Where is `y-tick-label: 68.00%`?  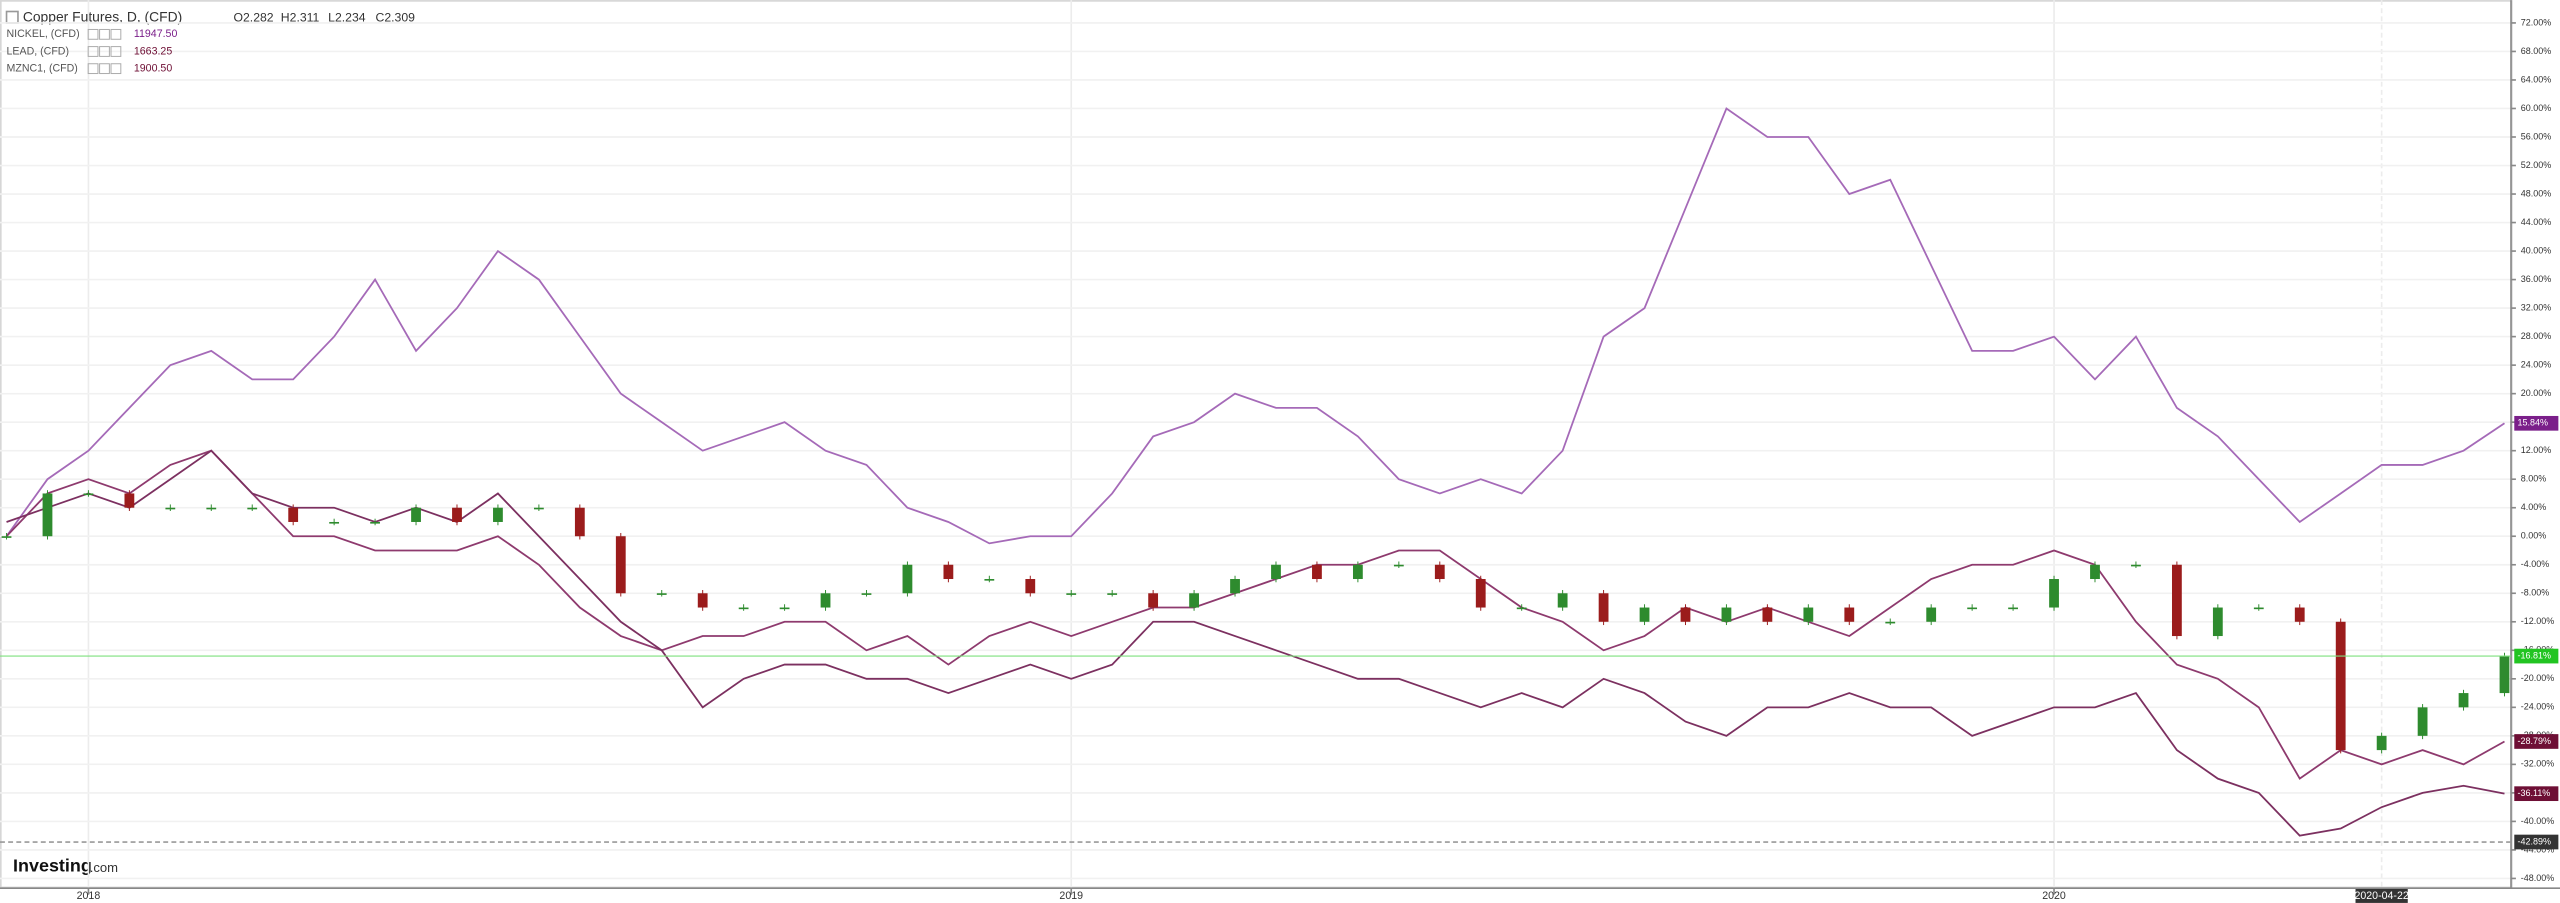
y-tick-label: 68.00% is located at coordinates (2536, 51).